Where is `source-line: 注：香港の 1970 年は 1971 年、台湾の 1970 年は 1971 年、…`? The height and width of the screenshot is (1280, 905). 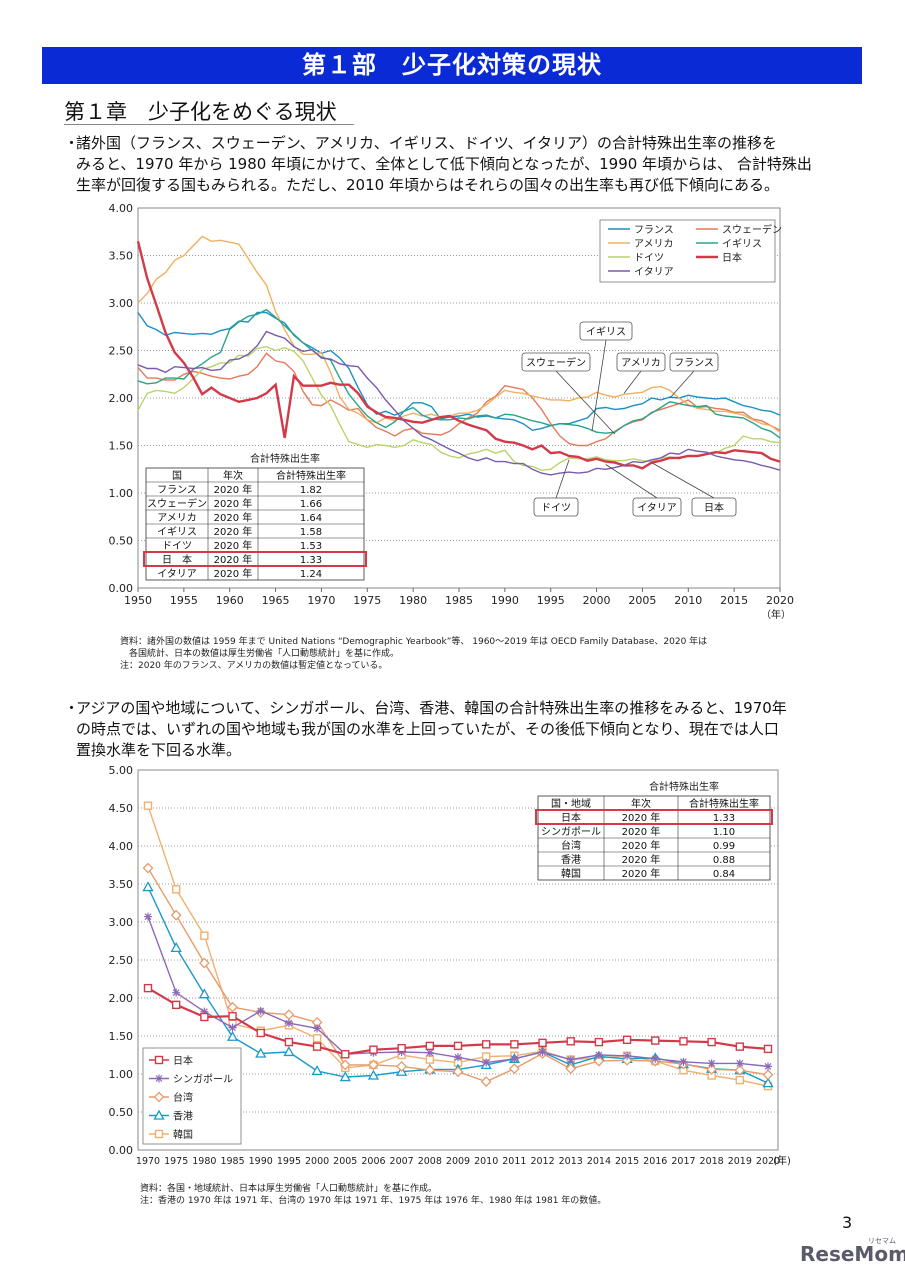 source-line: 注：香港の 1970 年は 1971 年、台湾の 1970 年は 1971 年、… is located at coordinates (373, 1201).